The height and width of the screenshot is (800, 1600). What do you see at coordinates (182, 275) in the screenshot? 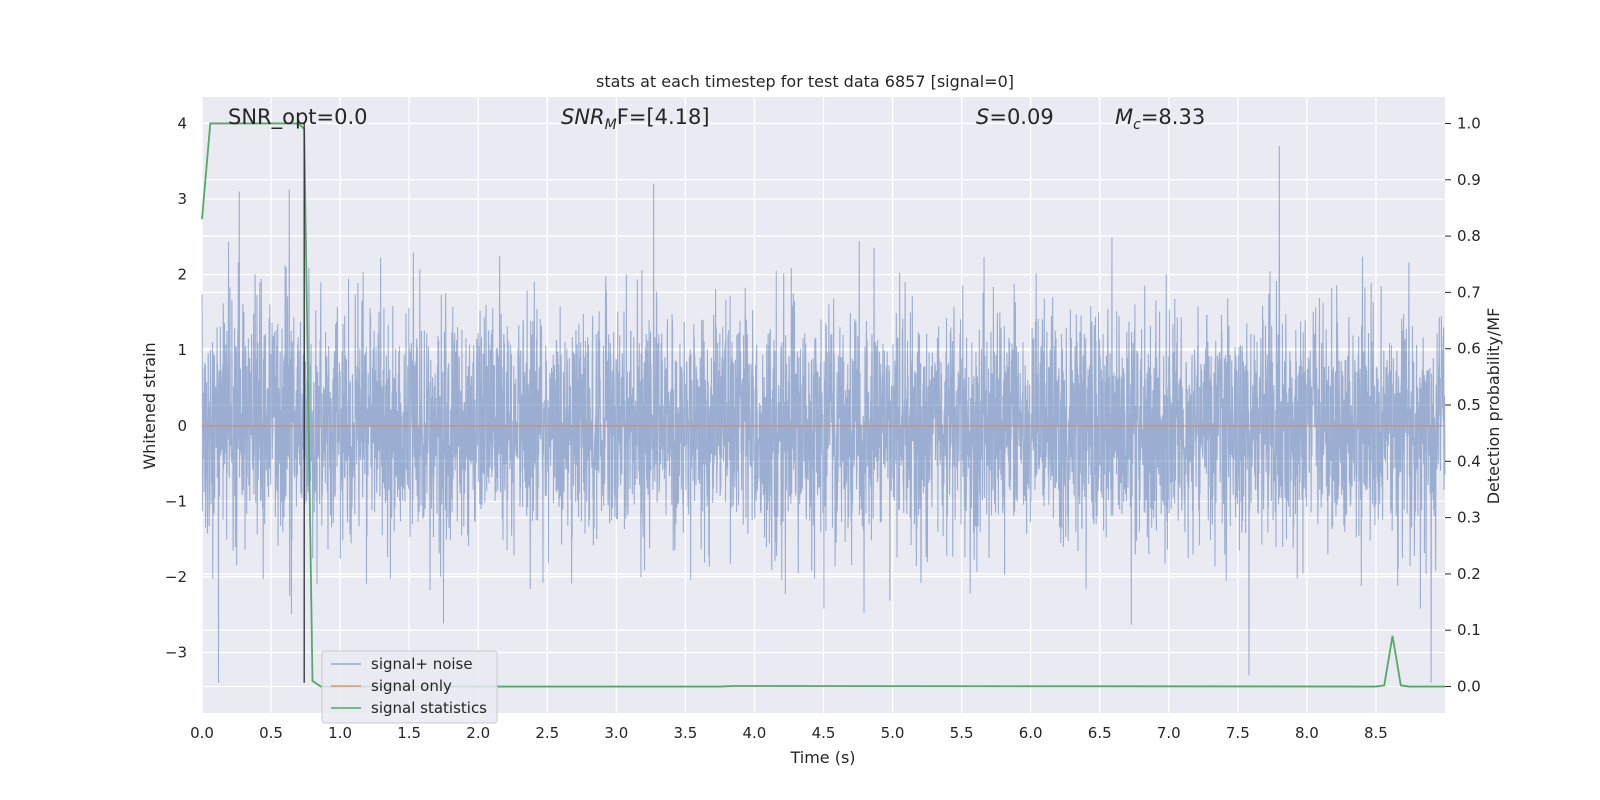
I see `y-tick-label: 2` at bounding box center [182, 275].